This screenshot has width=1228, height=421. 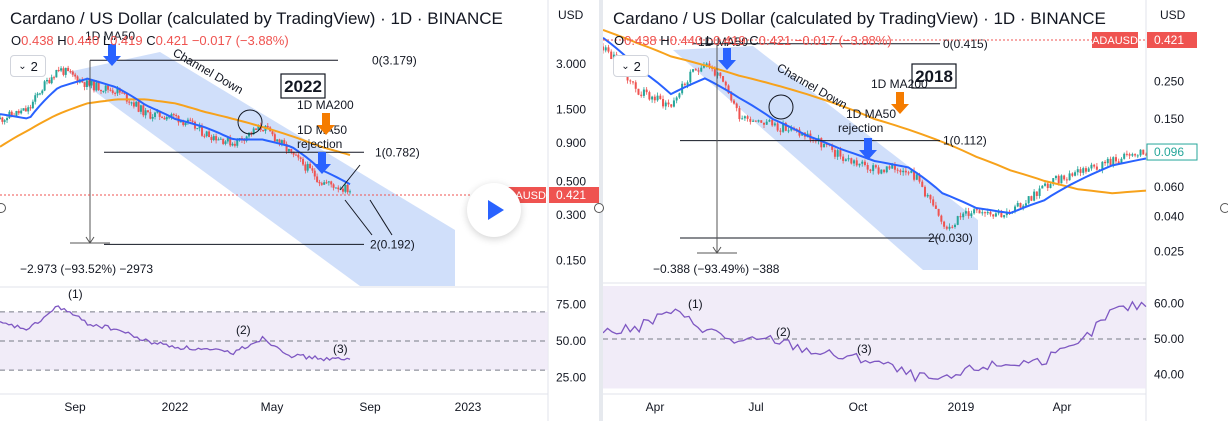 What do you see at coordinates (3, 208) in the screenshot?
I see `resize-handle-left` at bounding box center [3, 208].